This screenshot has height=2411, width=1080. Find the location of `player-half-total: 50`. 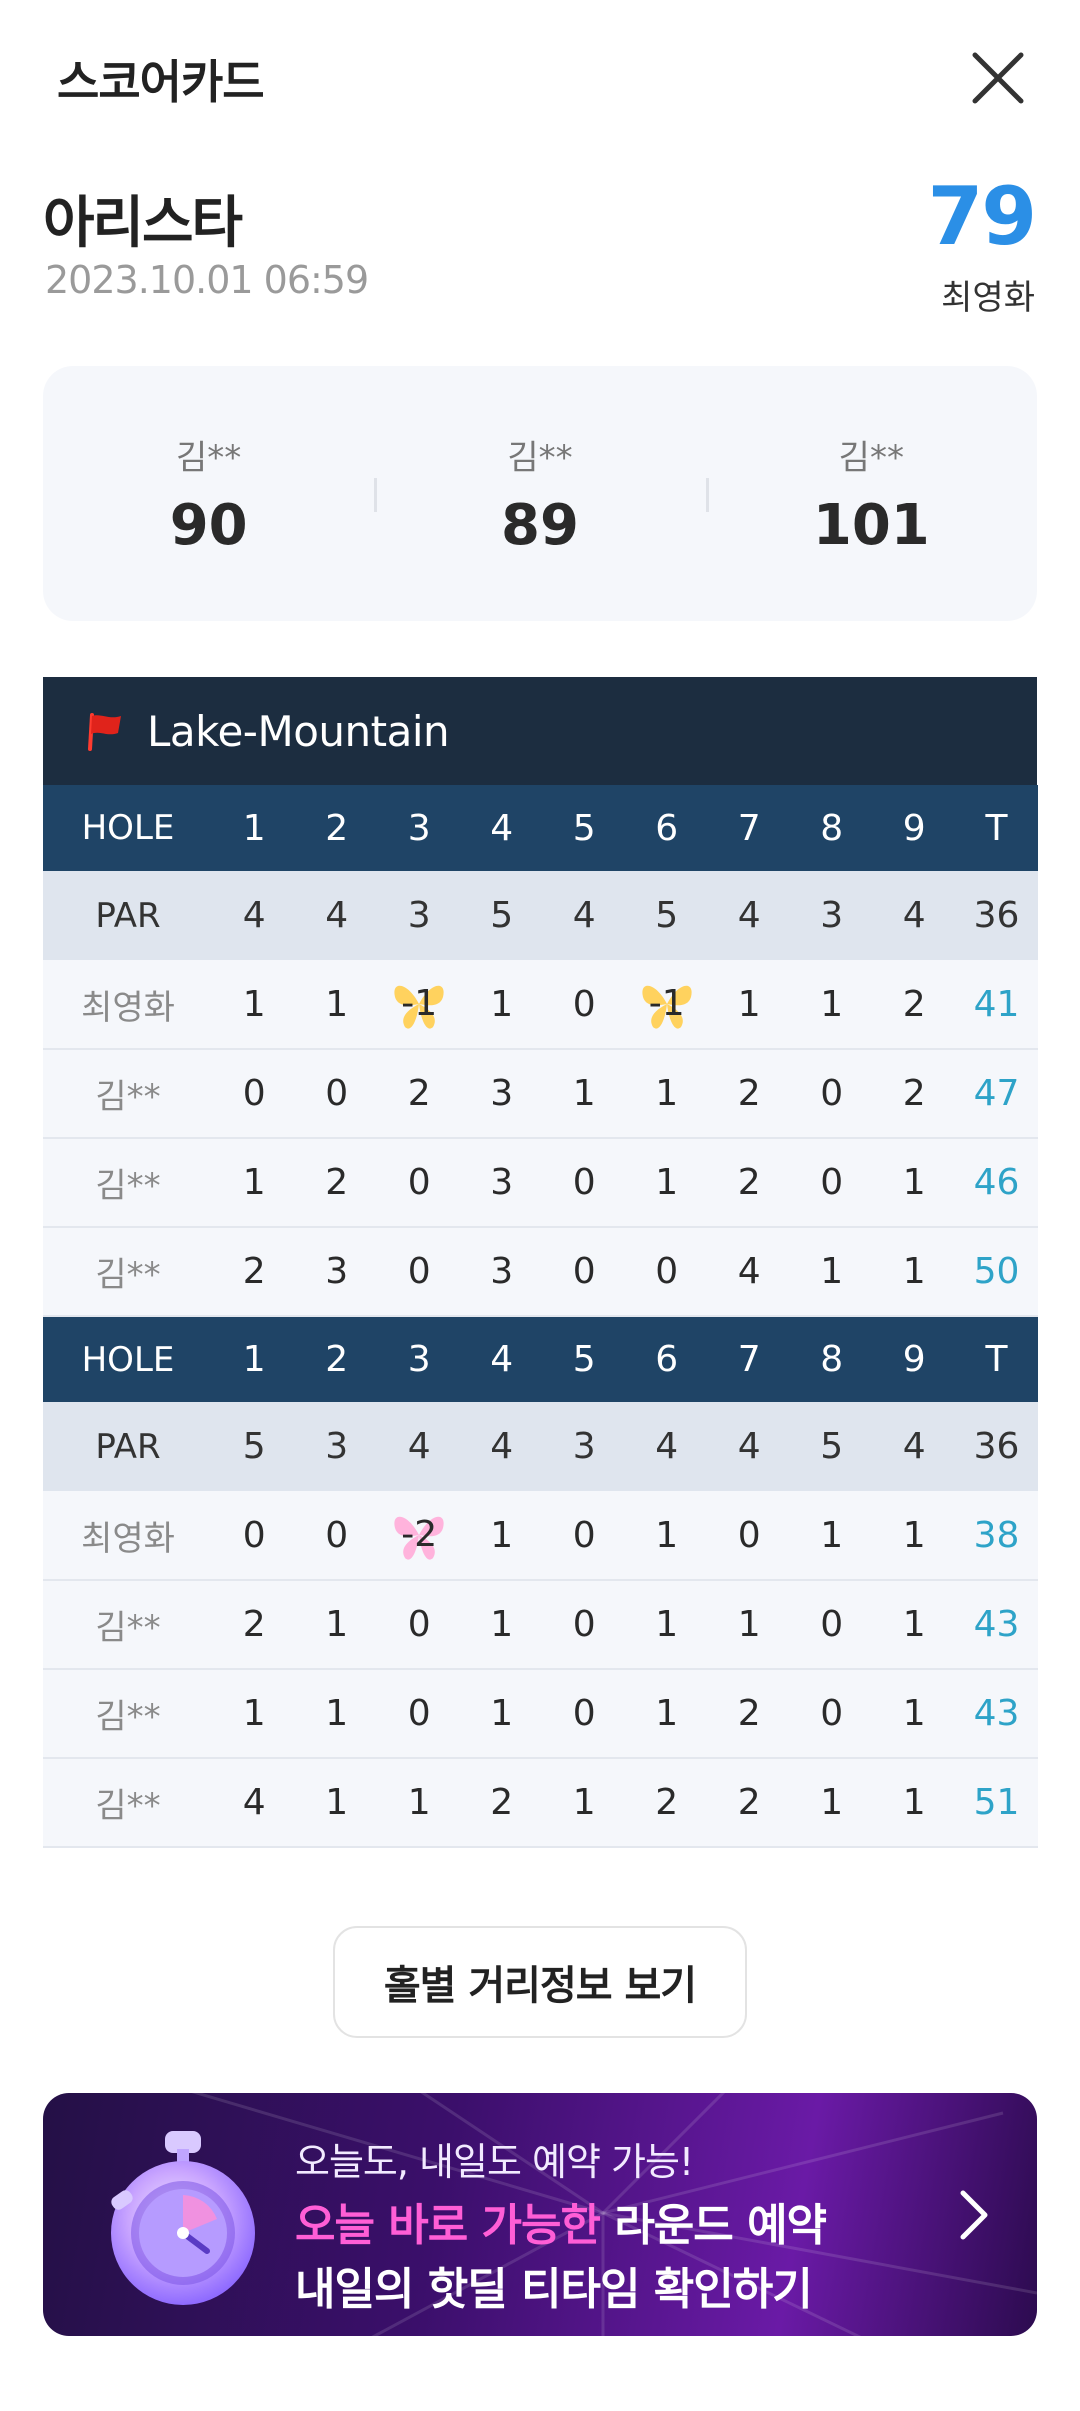

player-half-total: 50 is located at coordinates (996, 1272).